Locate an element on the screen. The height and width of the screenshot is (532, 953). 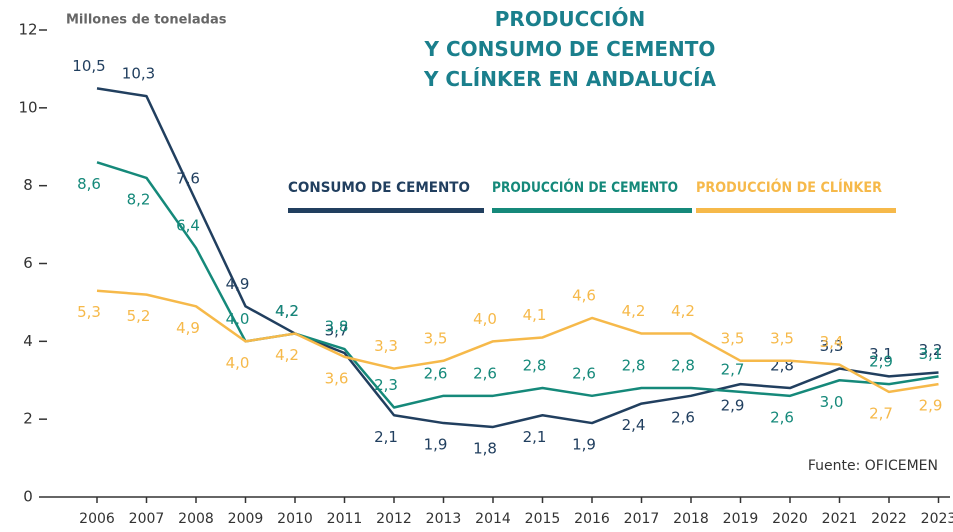
y-tick-label: 6 is located at coordinates (28, 263).